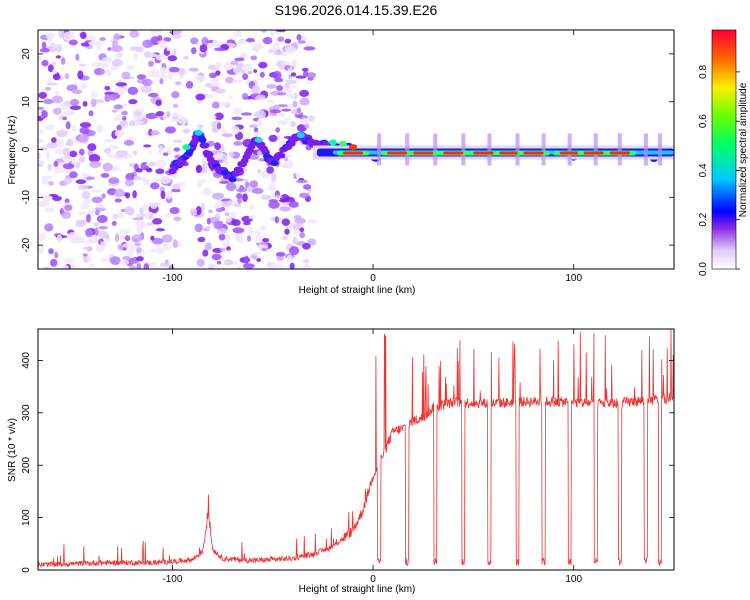  I want to click on colorbar-ticks: 0.0 0.2 0.4 0.6 0.8, so click(719, 170).